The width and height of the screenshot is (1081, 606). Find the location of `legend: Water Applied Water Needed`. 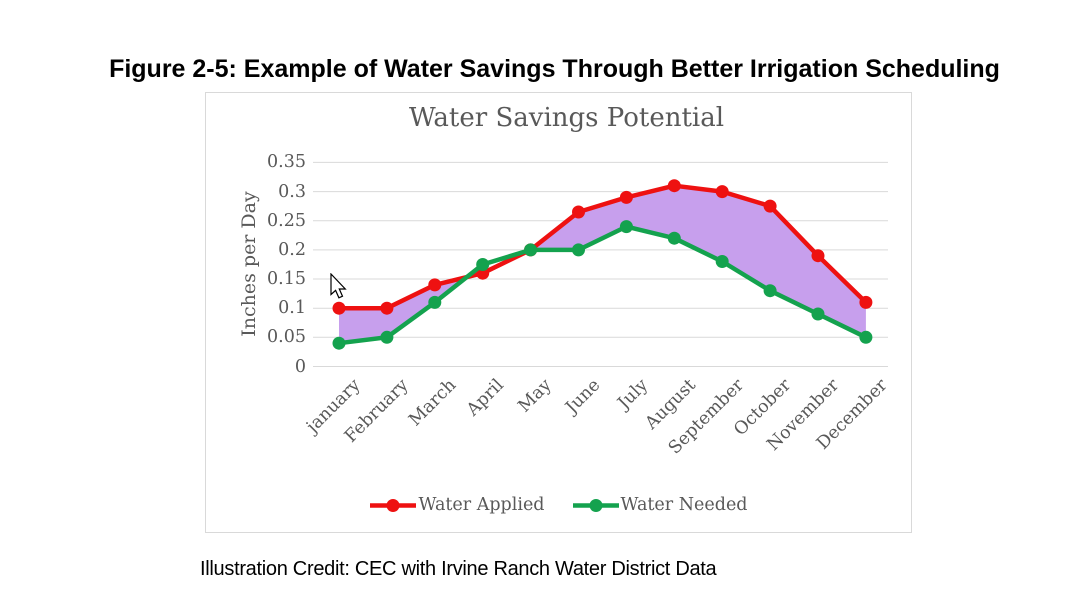

legend: Water Applied Water Needed is located at coordinates (558, 505).